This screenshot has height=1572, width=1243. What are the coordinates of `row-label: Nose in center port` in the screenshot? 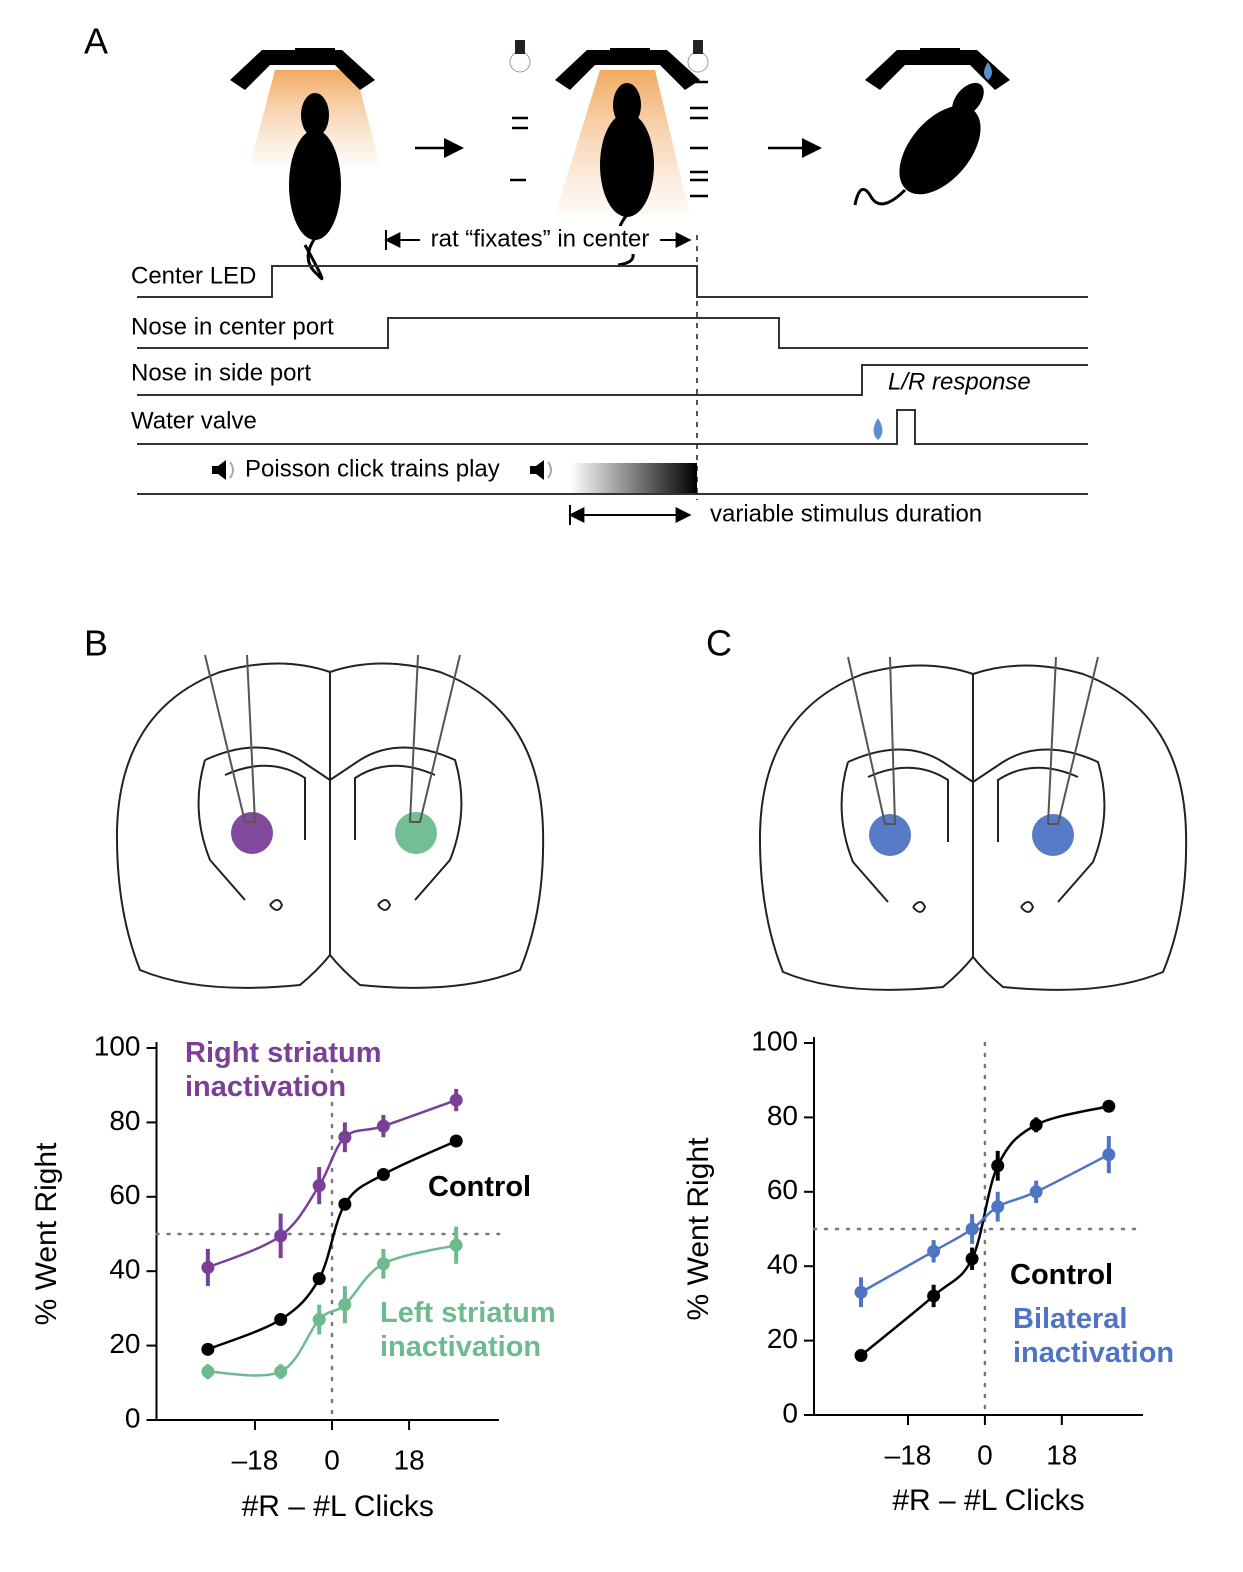 It's located at (232, 326).